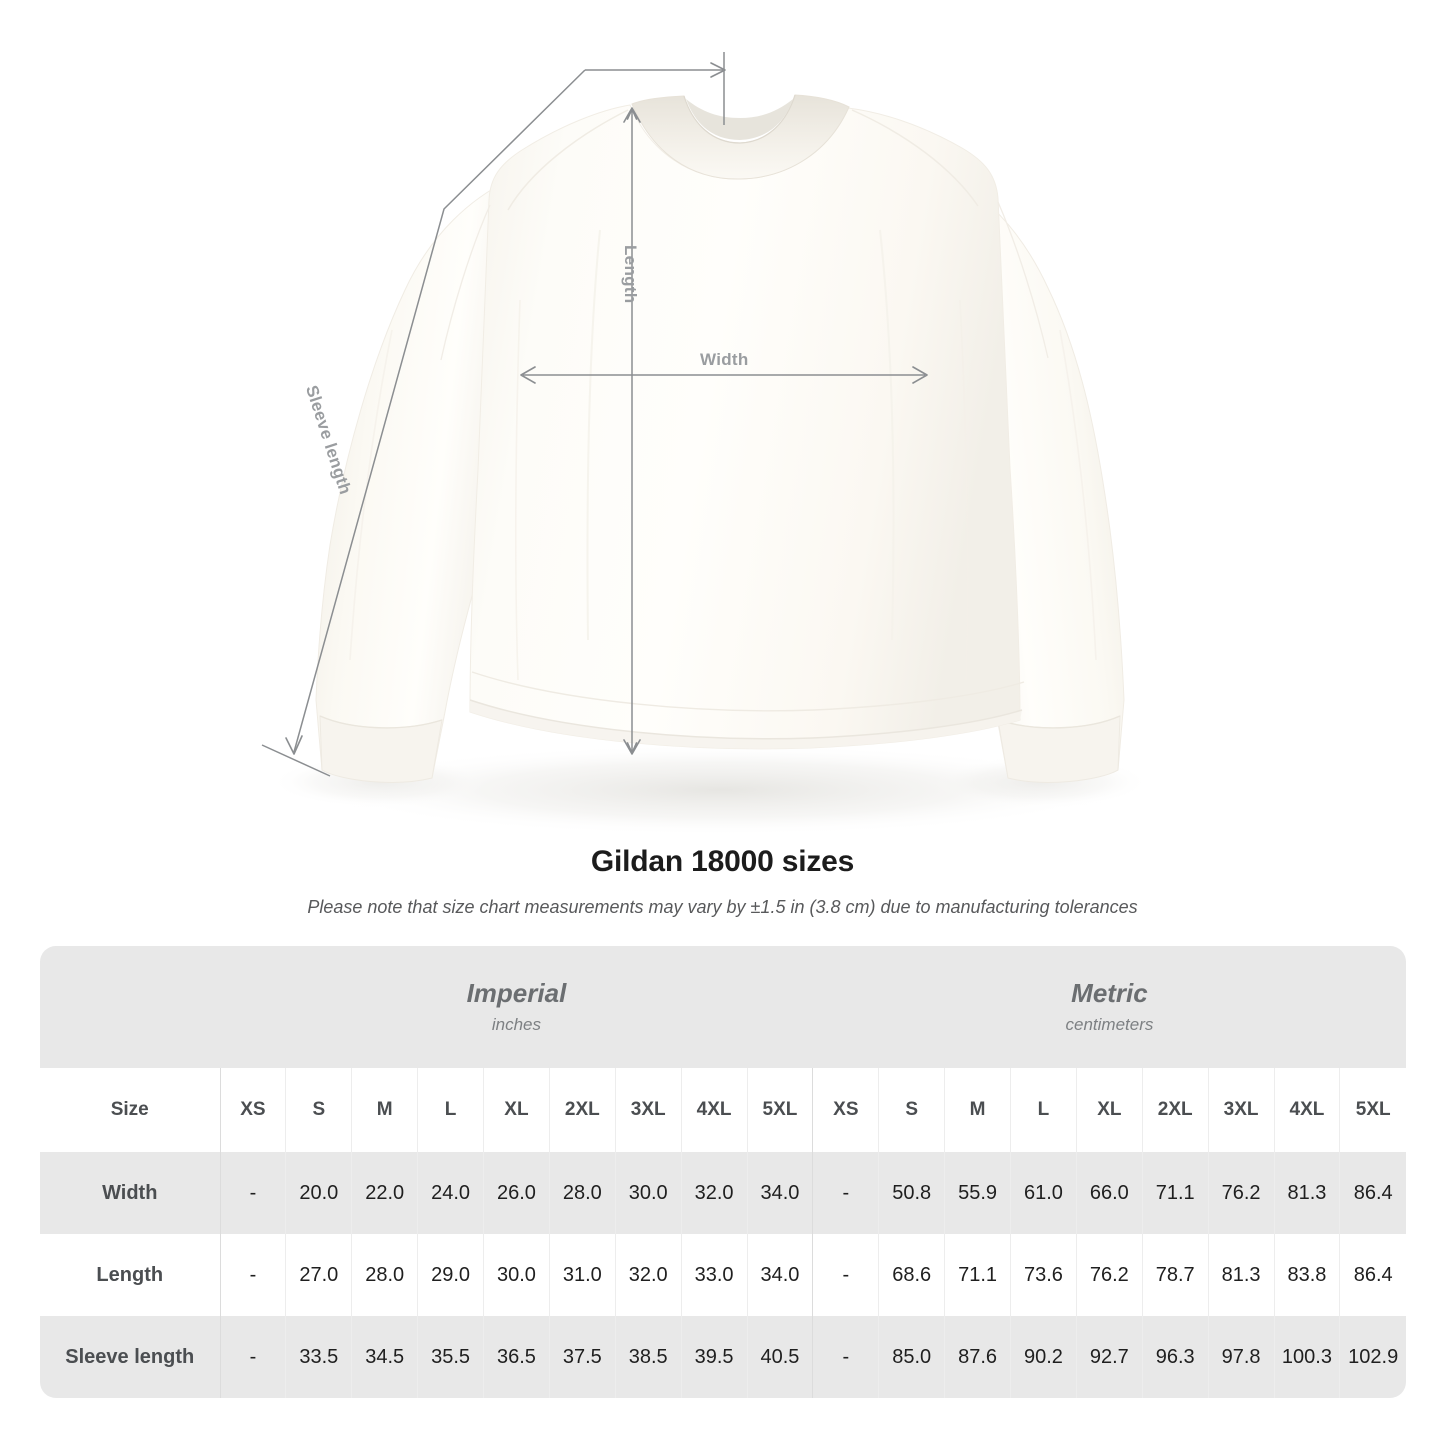  What do you see at coordinates (516, 1110) in the screenshot?
I see `size-header-cell-imperial-xl: XL` at bounding box center [516, 1110].